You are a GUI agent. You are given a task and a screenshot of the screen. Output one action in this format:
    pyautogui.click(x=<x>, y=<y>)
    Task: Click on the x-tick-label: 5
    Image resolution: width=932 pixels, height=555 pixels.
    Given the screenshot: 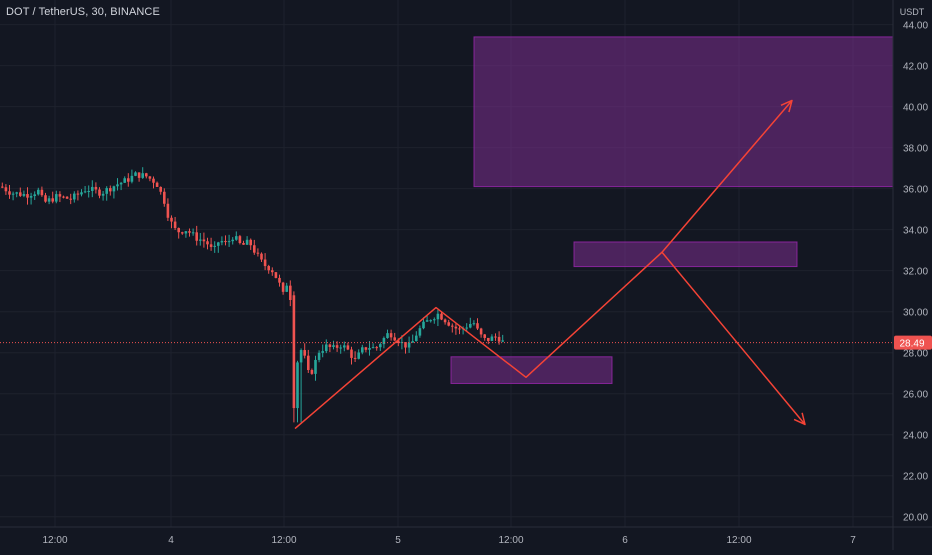 What is the action you would take?
    pyautogui.click(x=398, y=540)
    